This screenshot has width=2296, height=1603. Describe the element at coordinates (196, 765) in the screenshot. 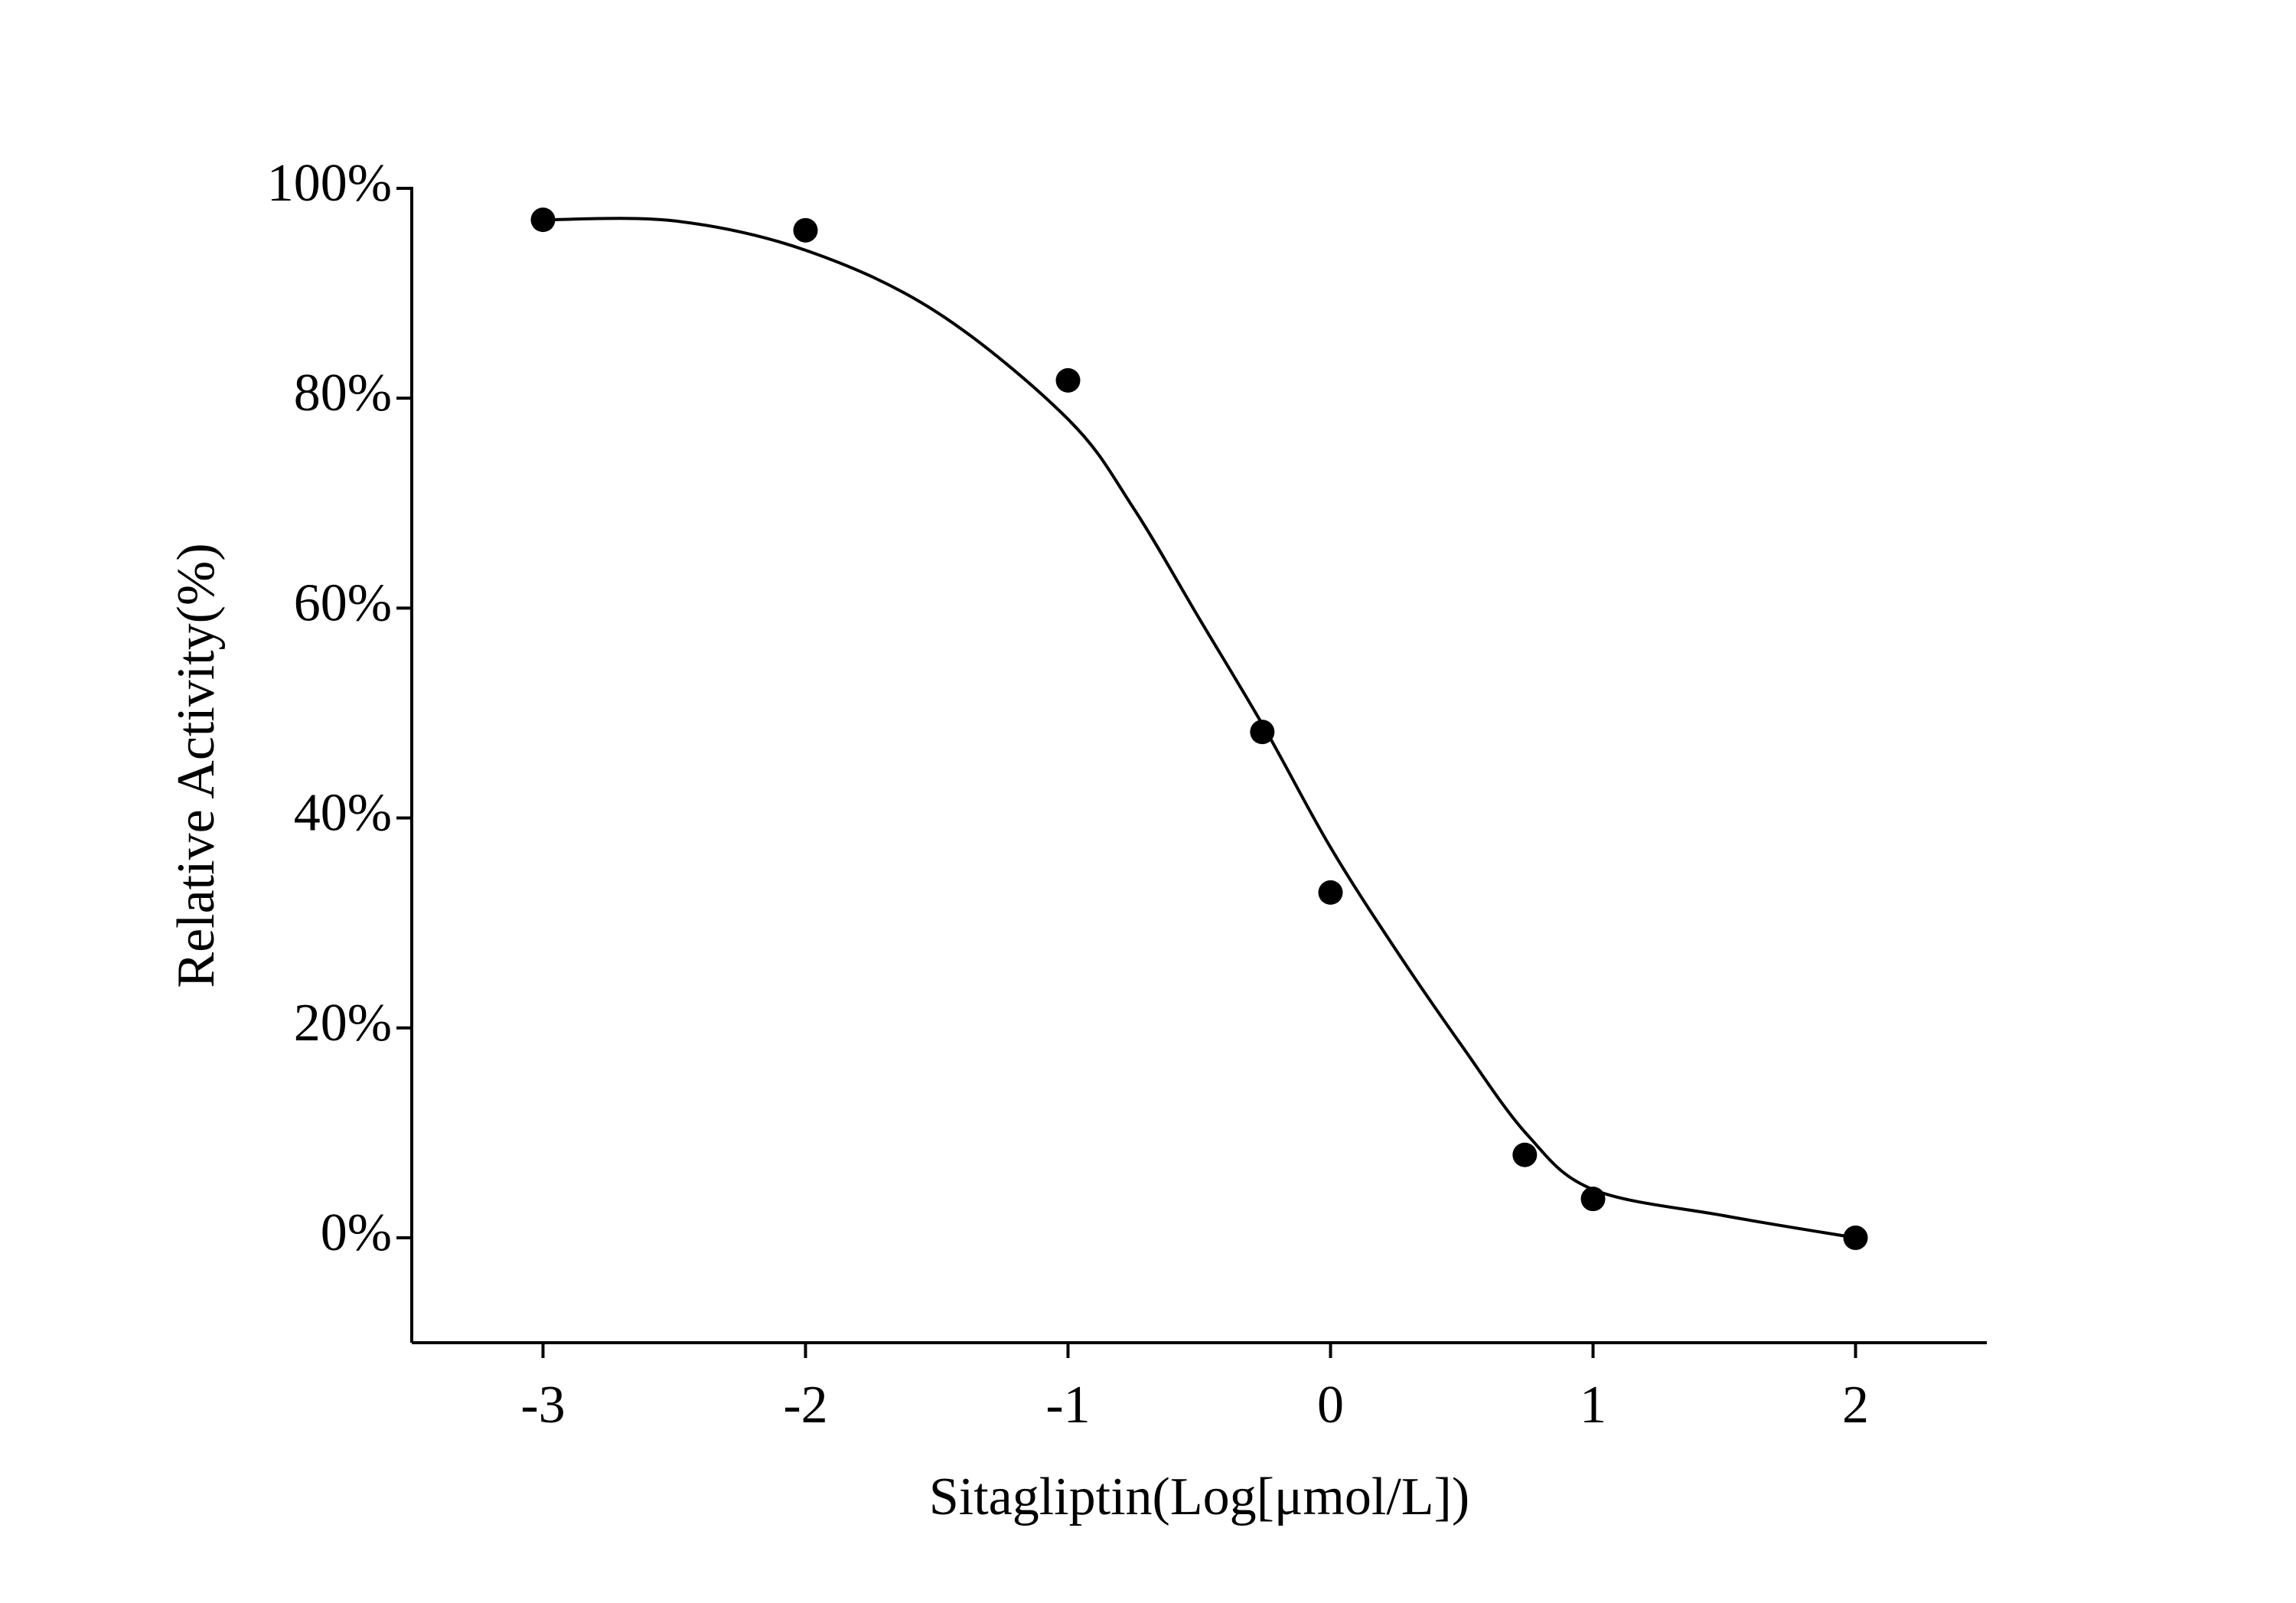

I see `y-axis-label: Relative Activity(%)` at that location.